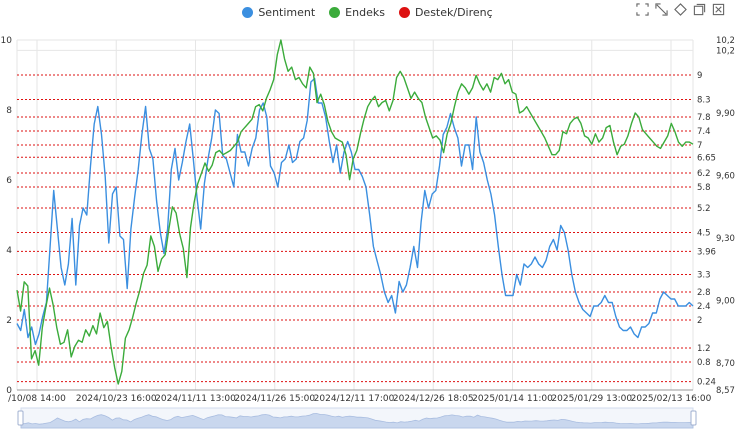 The height and width of the screenshot is (438, 735). What do you see at coordinates (699, 9) in the screenshot?
I see `restore-icon` at bounding box center [699, 9].